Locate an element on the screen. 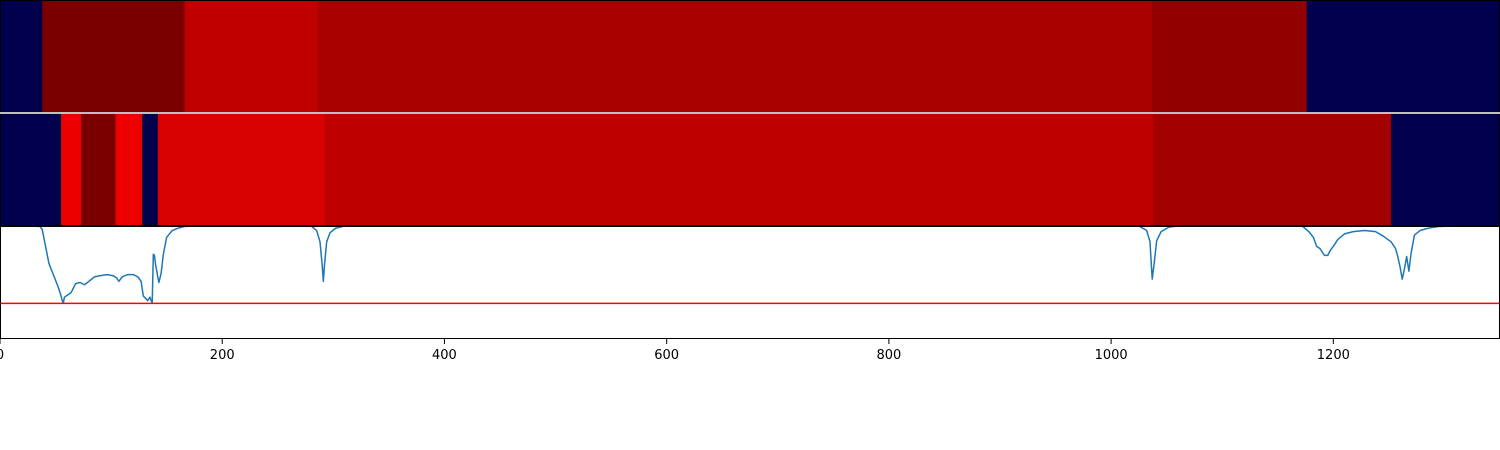  x-tick-label: 600 is located at coordinates (666, 355).